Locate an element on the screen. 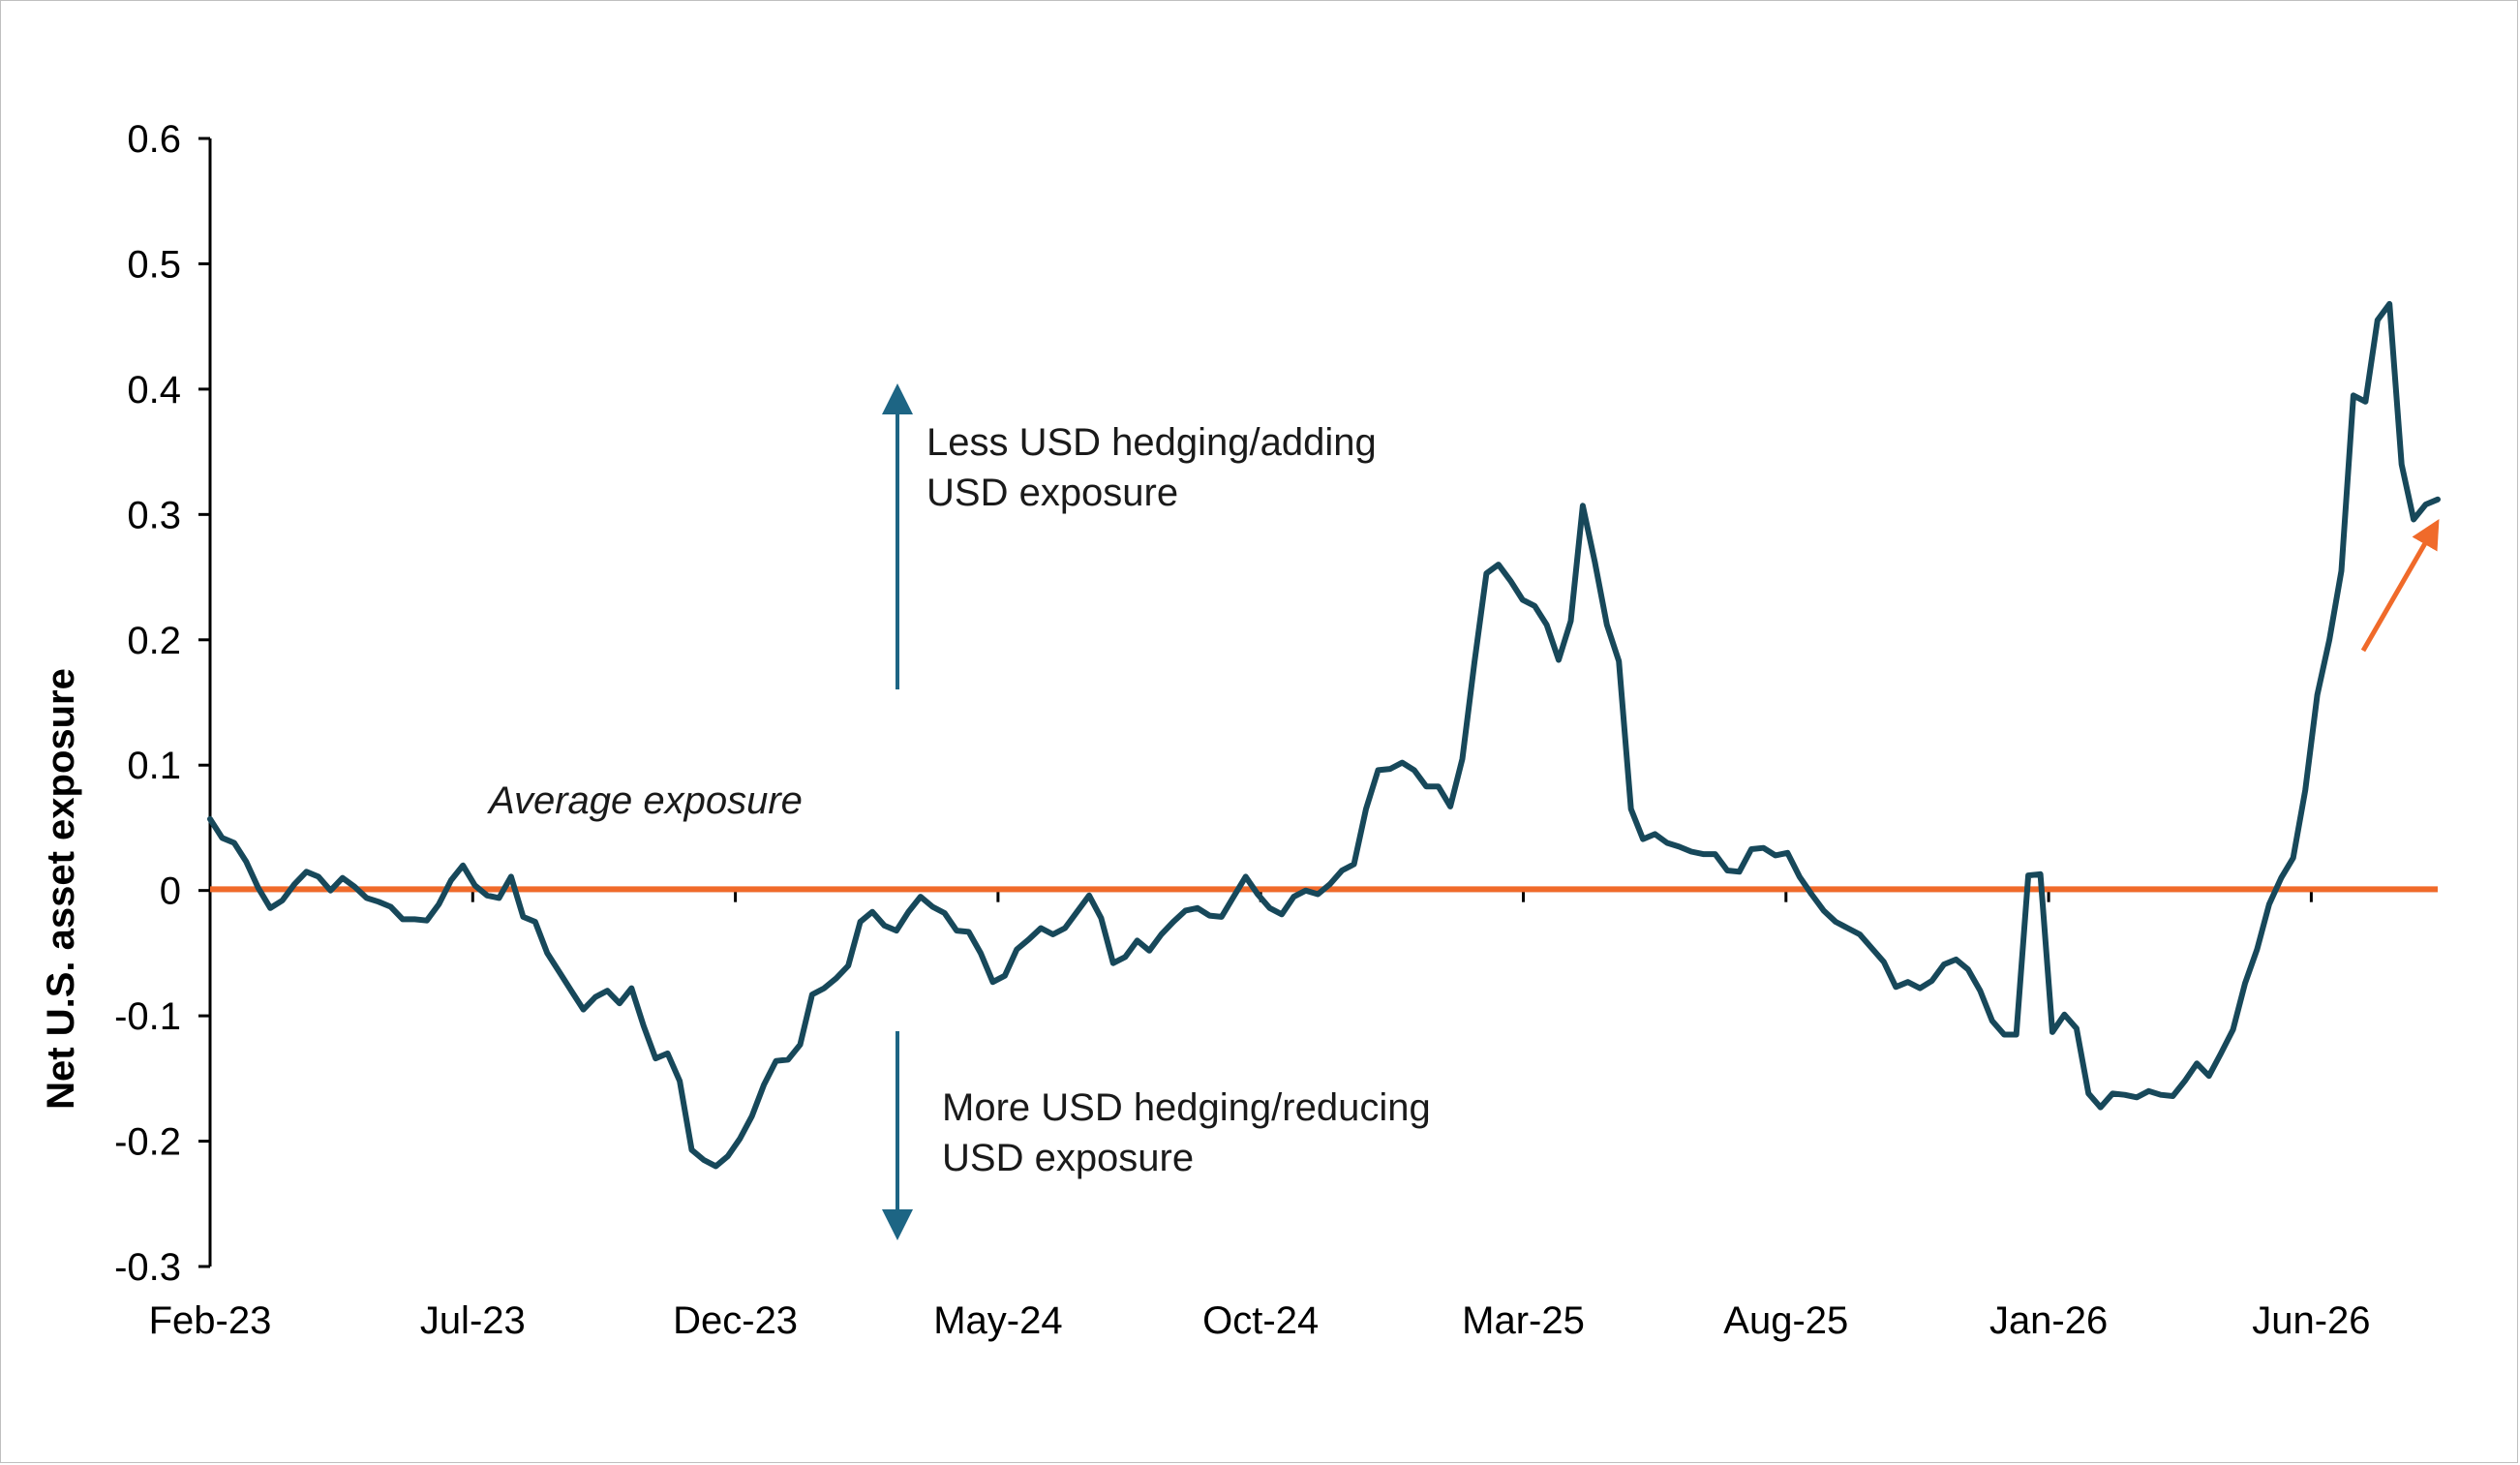  x-tick-label: Feb-23 is located at coordinates (211, 1320).